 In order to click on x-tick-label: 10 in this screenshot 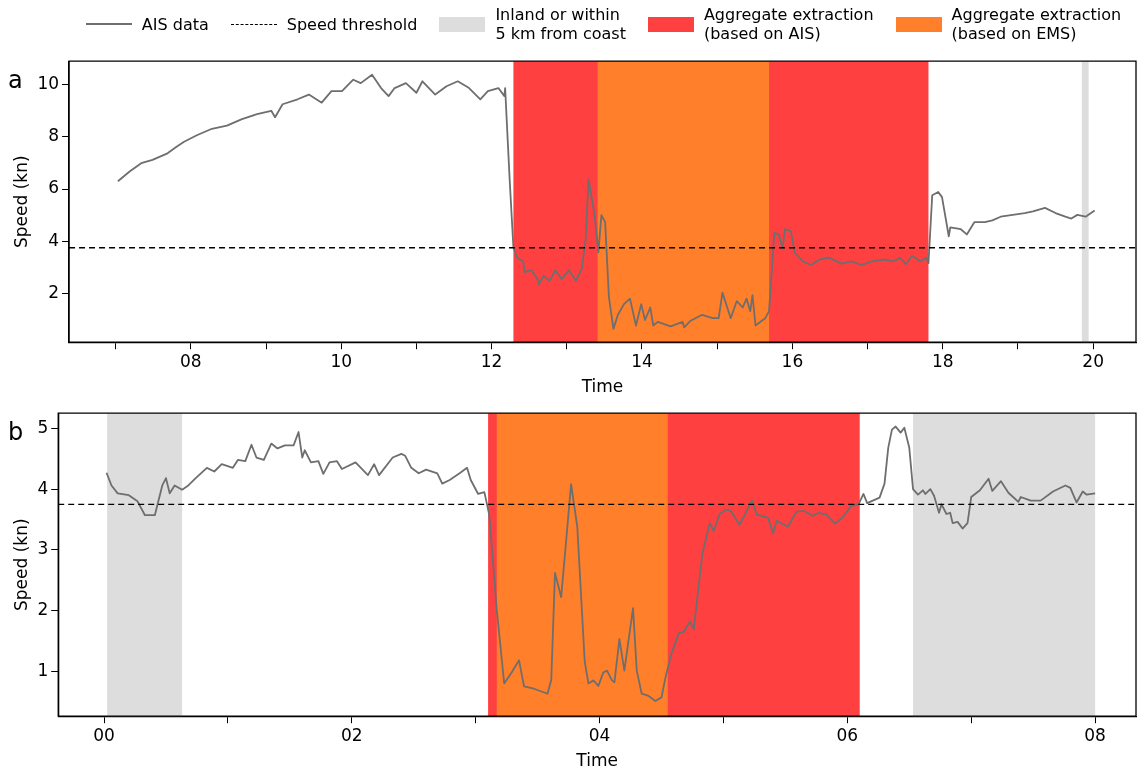, I will do `click(341, 360)`.